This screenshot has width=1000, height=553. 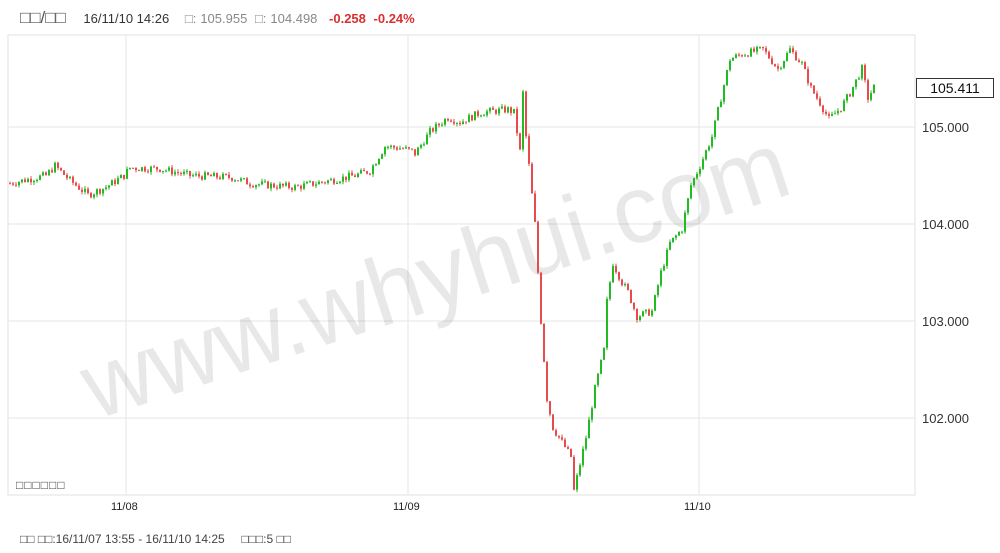 What do you see at coordinates (406, 507) in the screenshot?
I see `x-tick-label: 11/09` at bounding box center [406, 507].